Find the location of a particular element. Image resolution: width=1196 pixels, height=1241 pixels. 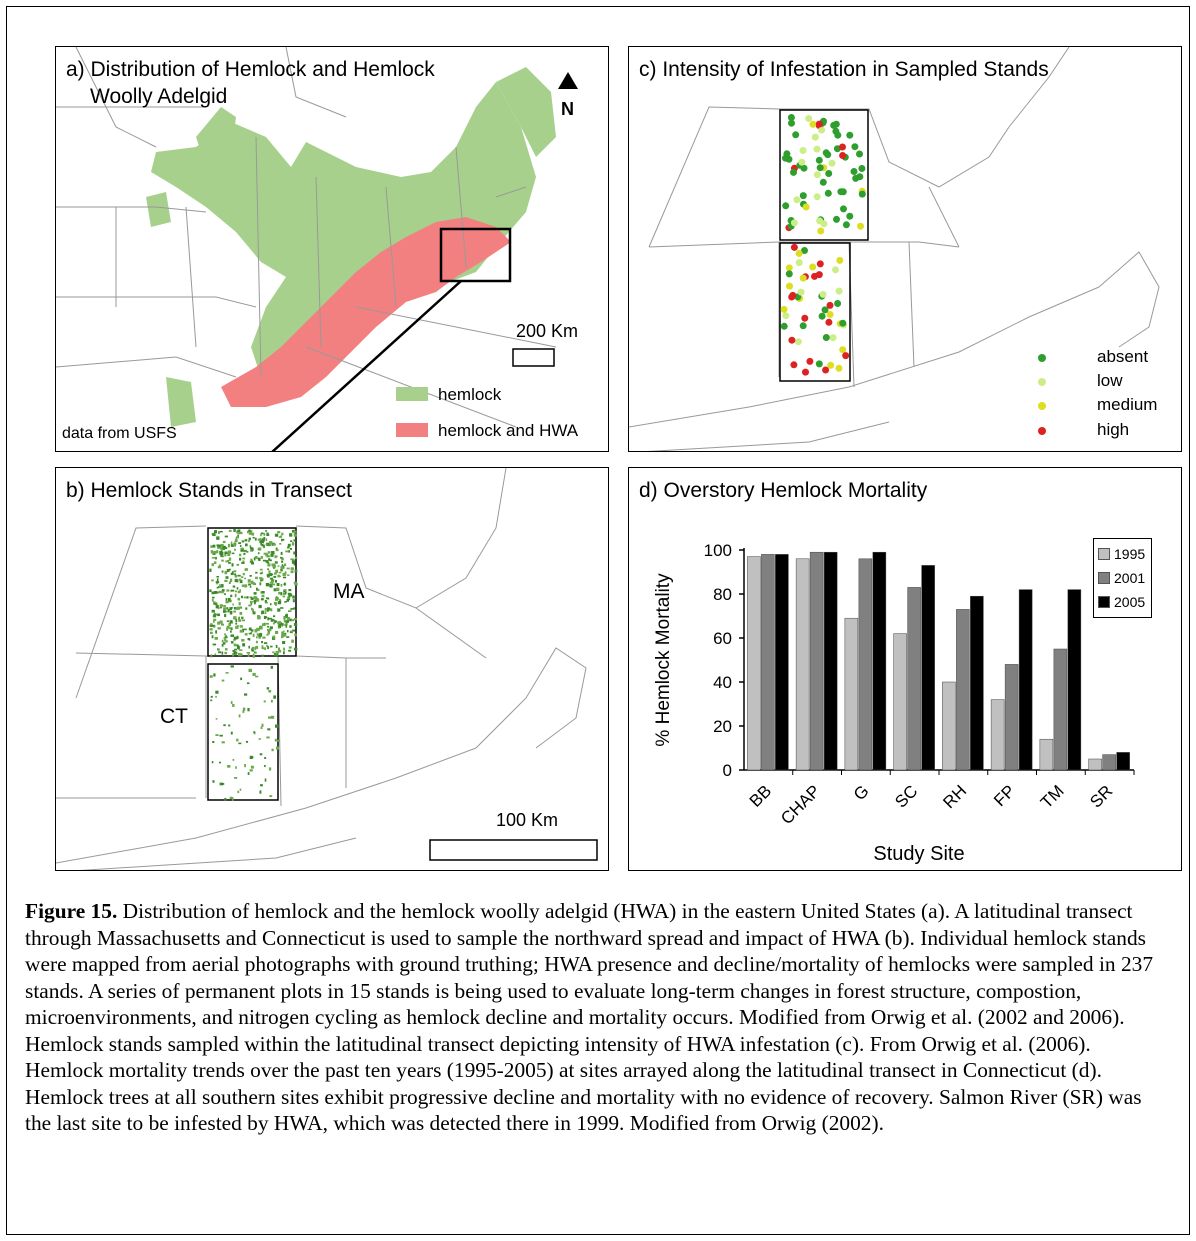

bar-G-1995 is located at coordinates (851, 694).